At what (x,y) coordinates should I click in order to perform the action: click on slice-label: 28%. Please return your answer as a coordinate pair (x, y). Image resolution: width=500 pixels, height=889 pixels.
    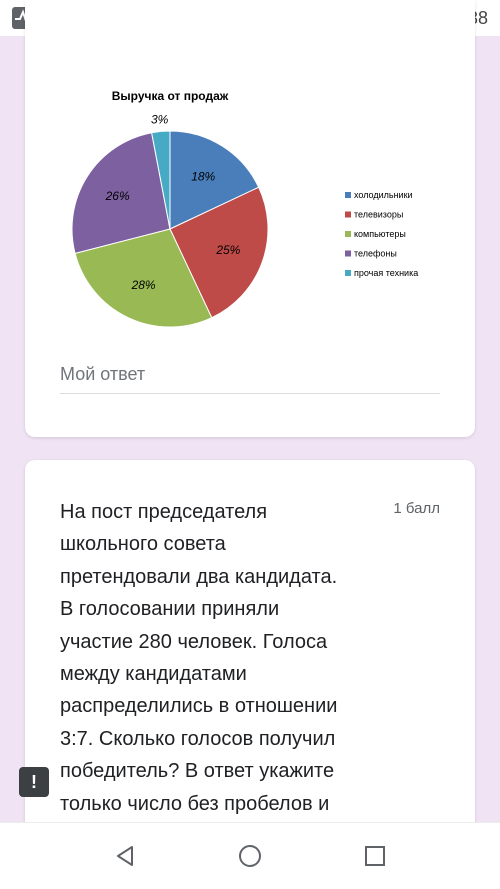
    Looking at the image, I should click on (143, 285).